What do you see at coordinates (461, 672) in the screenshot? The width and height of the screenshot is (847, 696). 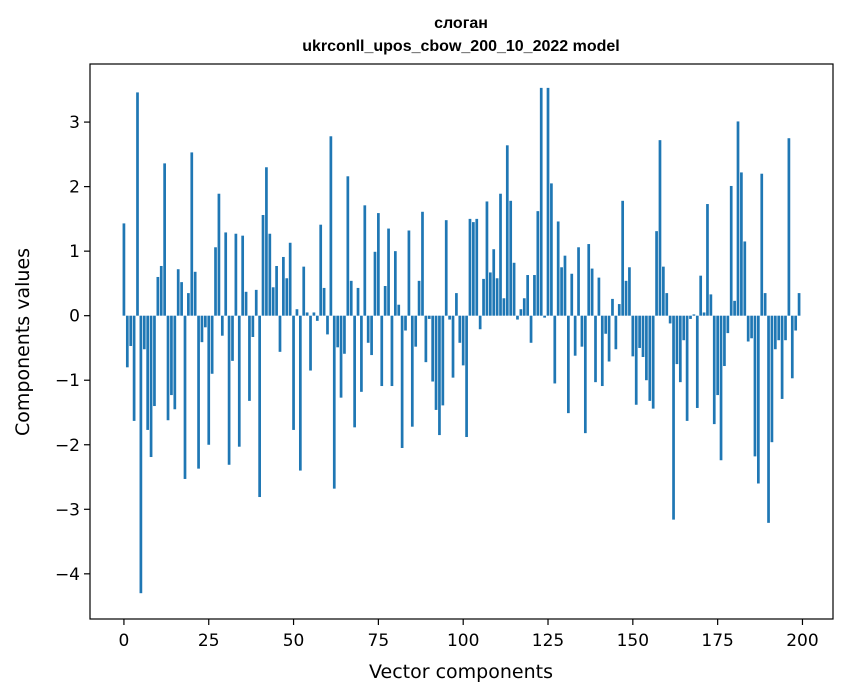 I see `x-axis-label: Vector components` at bounding box center [461, 672].